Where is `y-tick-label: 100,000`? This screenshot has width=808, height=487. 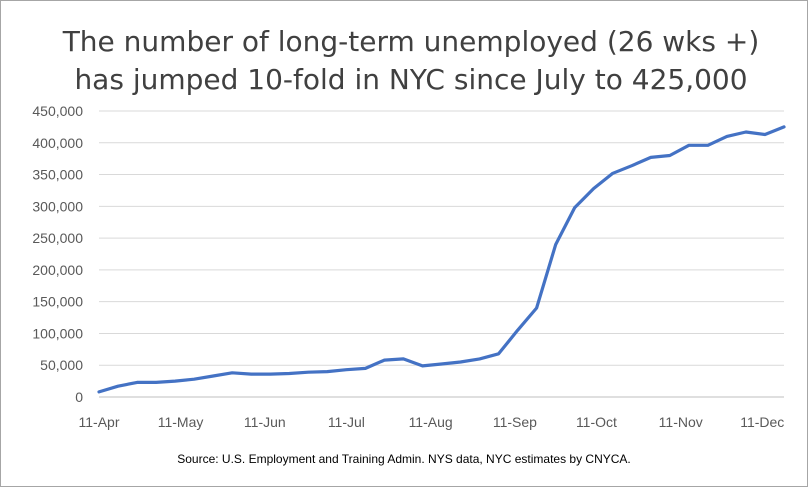
y-tick-label: 100,000 is located at coordinates (57, 333).